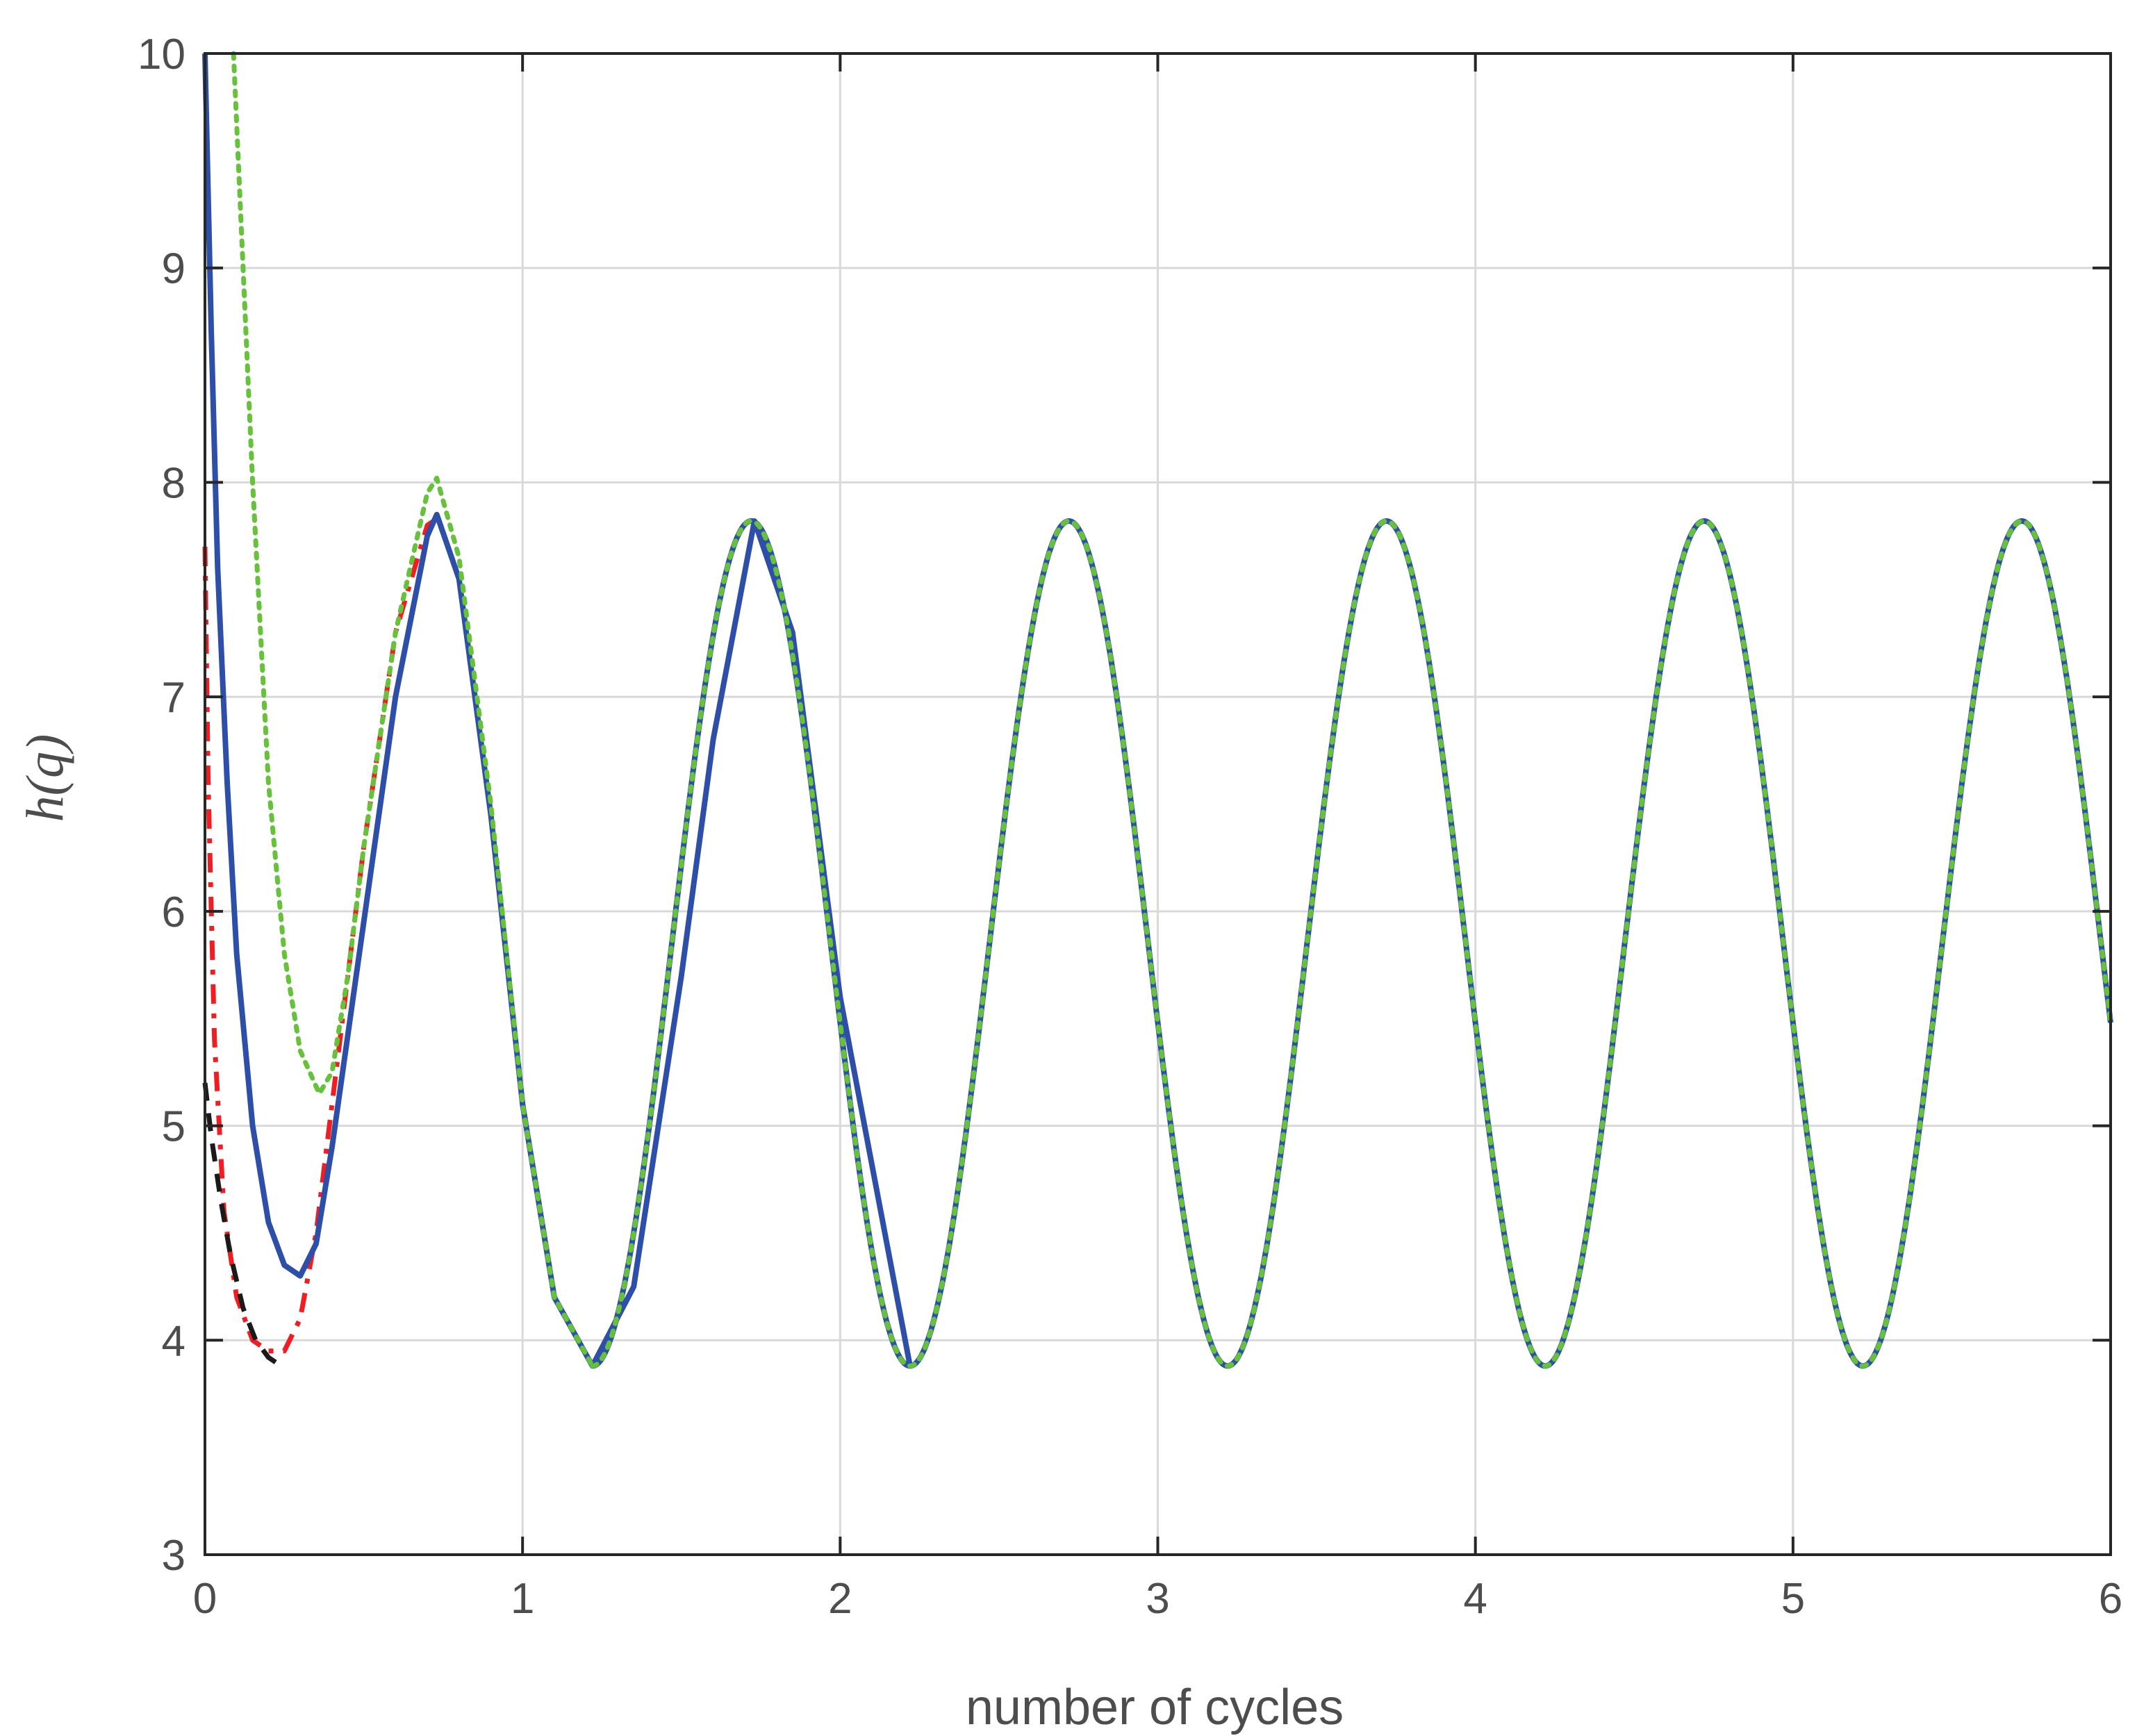  I want to click on y-tick-label: 6, so click(173, 912).